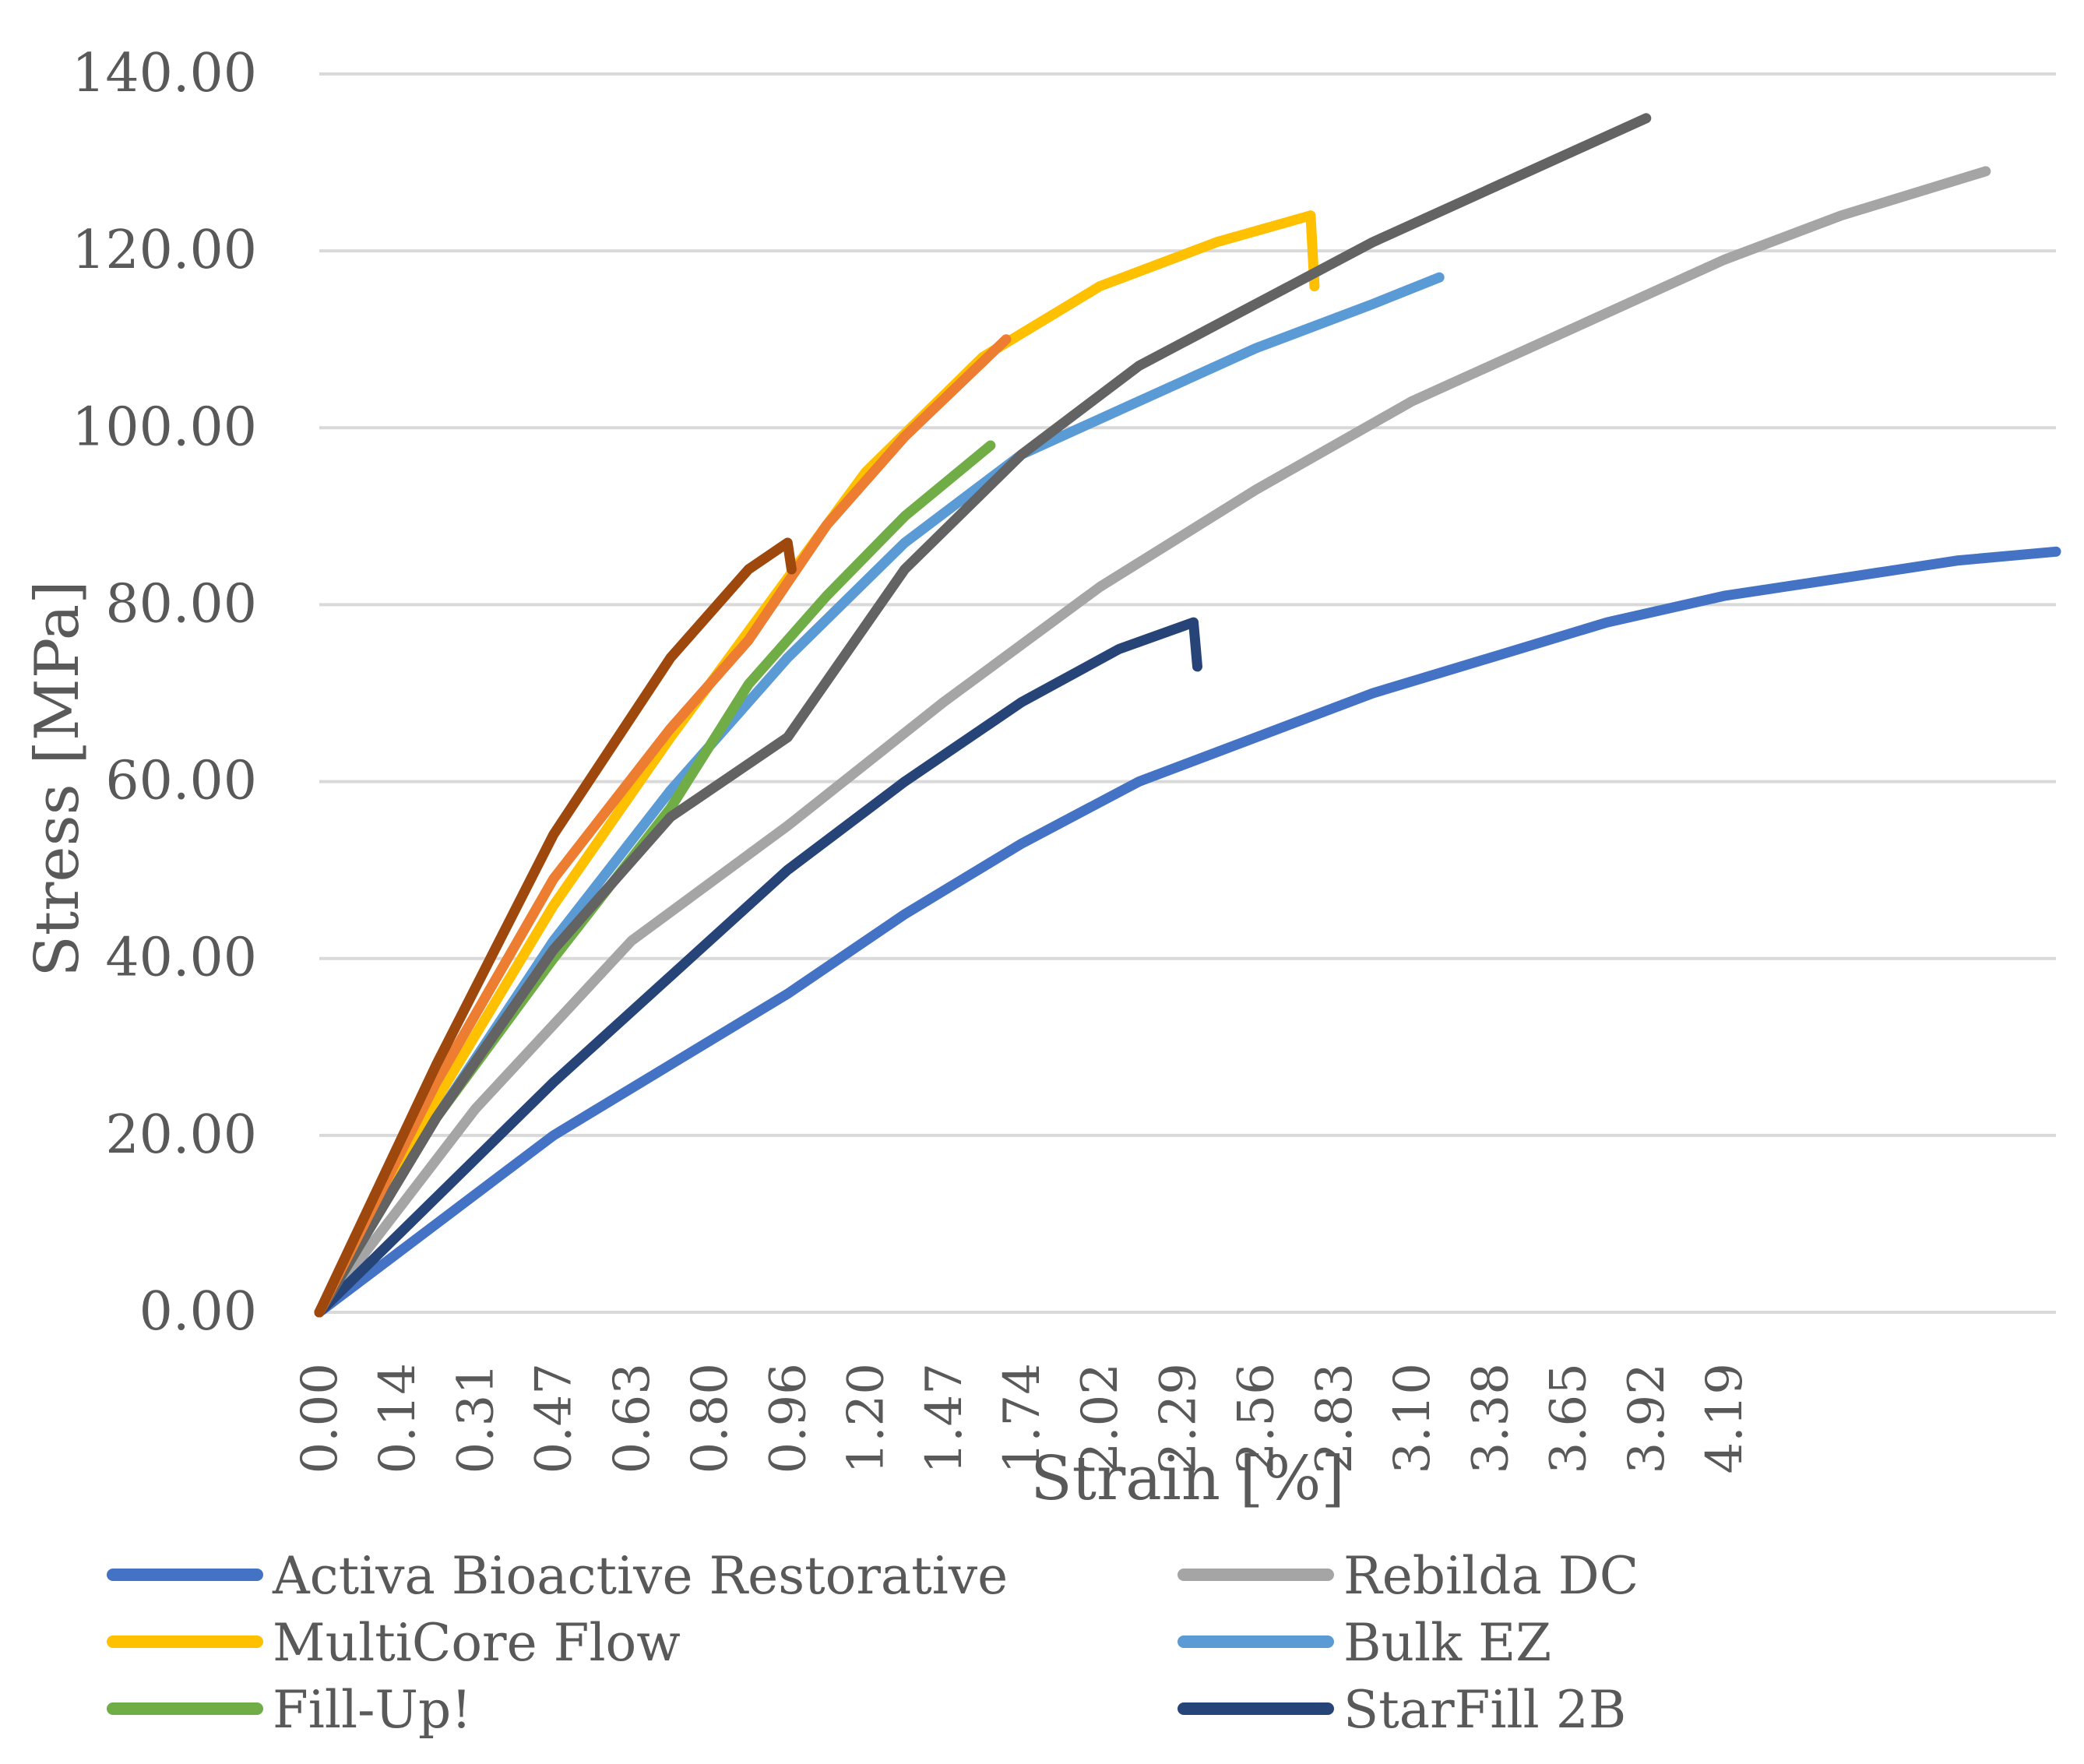 The height and width of the screenshot is (1764, 2084). I want to click on x-tick-label: 3.10, so click(1413, 1418).